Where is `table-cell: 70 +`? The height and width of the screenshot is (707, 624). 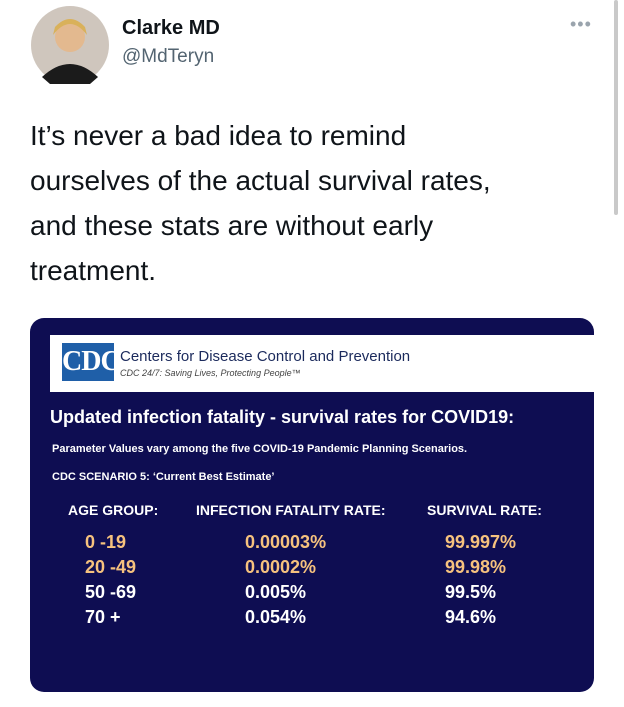 table-cell: 70 + is located at coordinates (103, 617).